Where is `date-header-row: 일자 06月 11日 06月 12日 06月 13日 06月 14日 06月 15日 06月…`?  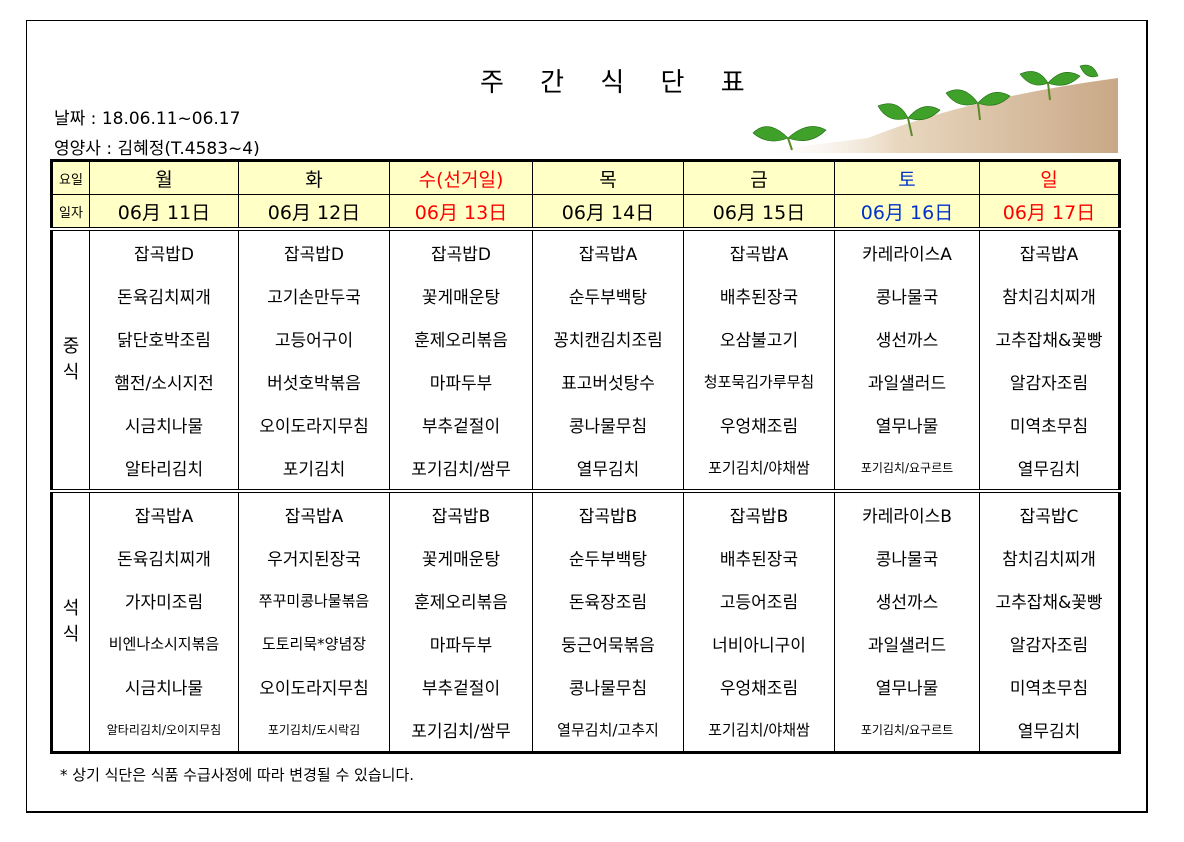
date-header-row: 일자 06月 11日 06月 12日 06月 13日 06月 14日 06月 15日 06月… is located at coordinates (585, 212).